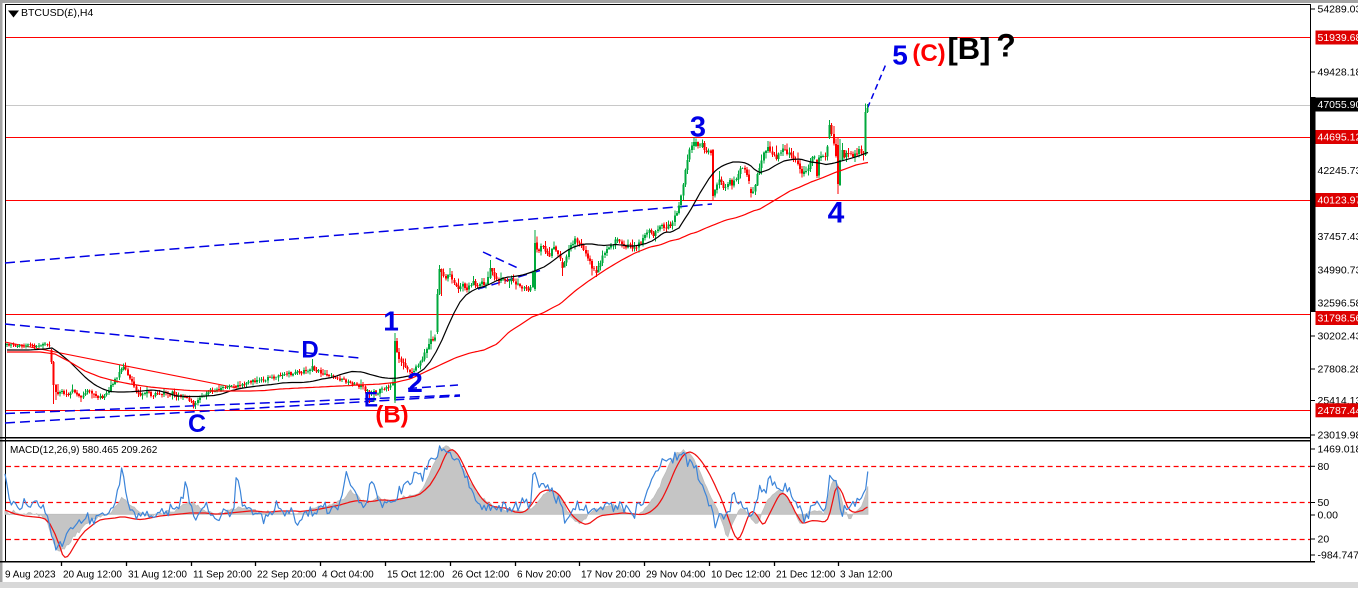 This screenshot has width=1358, height=593. I want to click on svg-text: 47055.90, so click(1338, 105).